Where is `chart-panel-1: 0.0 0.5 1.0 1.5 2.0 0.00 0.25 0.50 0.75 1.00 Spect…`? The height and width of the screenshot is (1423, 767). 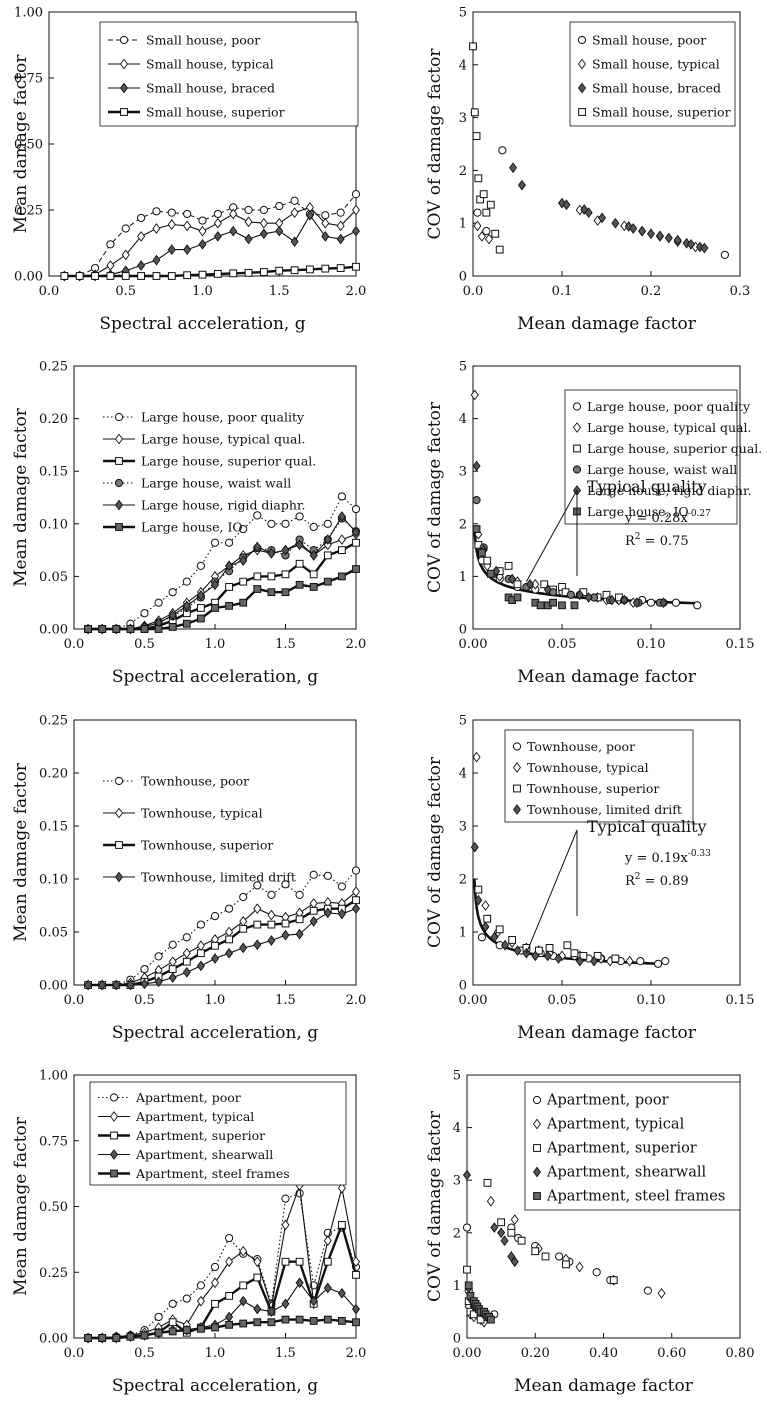 chart-panel-1: 0.0 0.5 1.0 1.5 2.0 0.00 0.25 0.50 0.75 1.00 Spect… is located at coordinates (188, 170).